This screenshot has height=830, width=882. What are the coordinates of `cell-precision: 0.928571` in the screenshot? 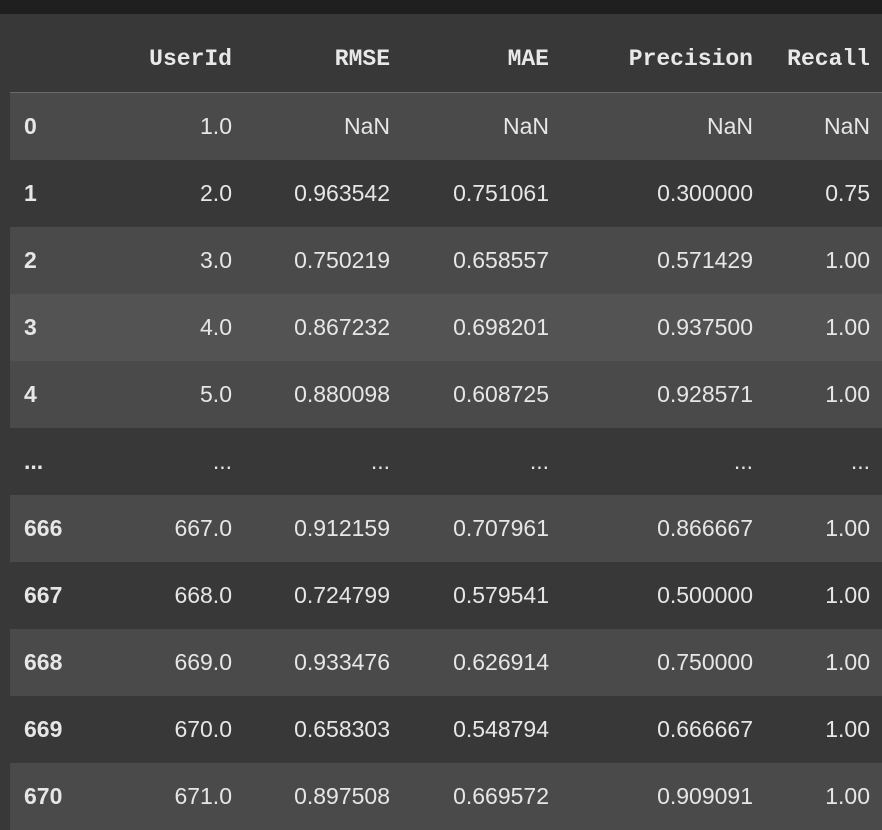 It's located at (663, 394).